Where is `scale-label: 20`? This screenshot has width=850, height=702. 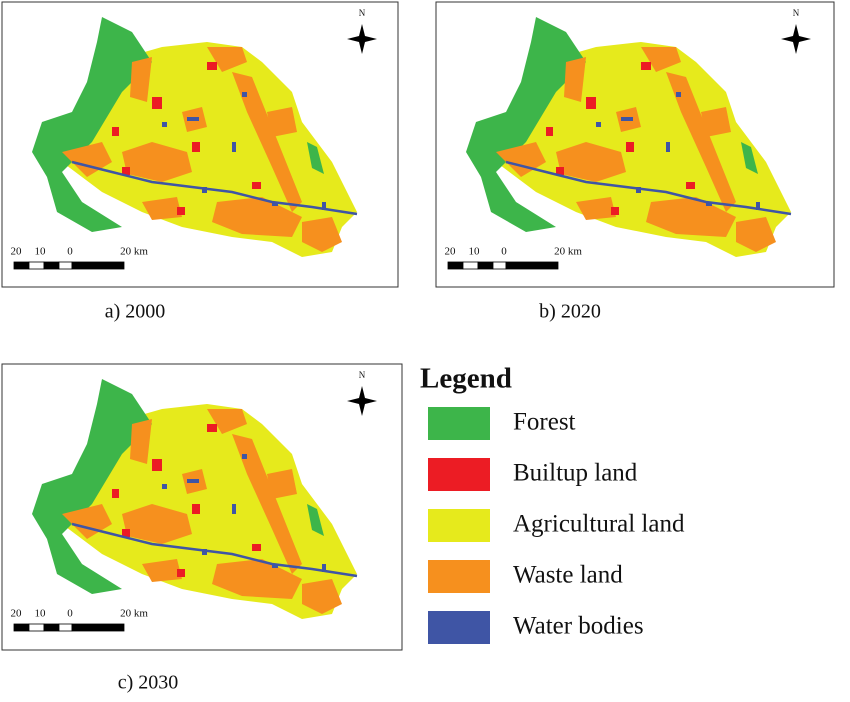 scale-label: 20 is located at coordinates (451, 252).